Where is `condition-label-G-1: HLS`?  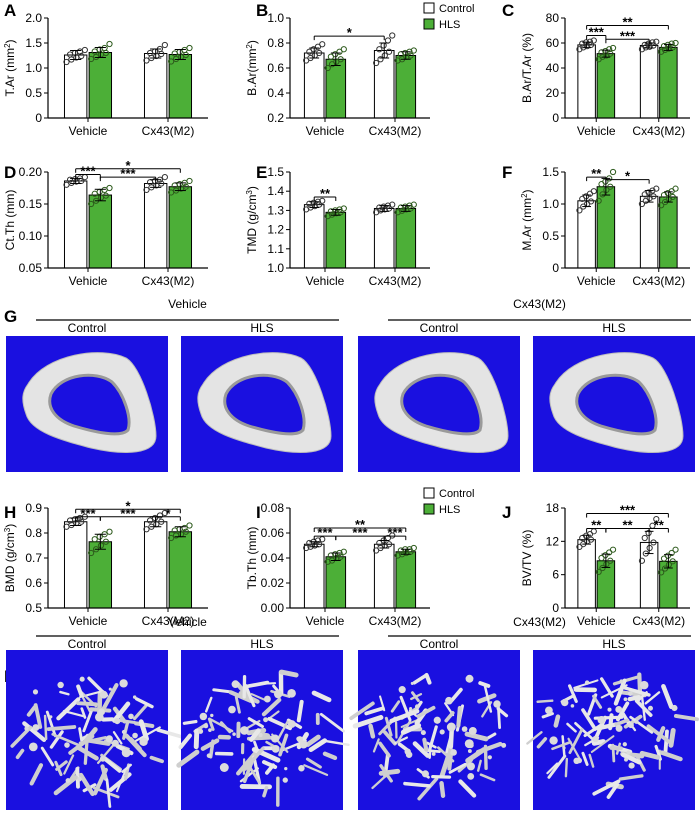 condition-label-G-1: HLS is located at coordinates (261, 328).